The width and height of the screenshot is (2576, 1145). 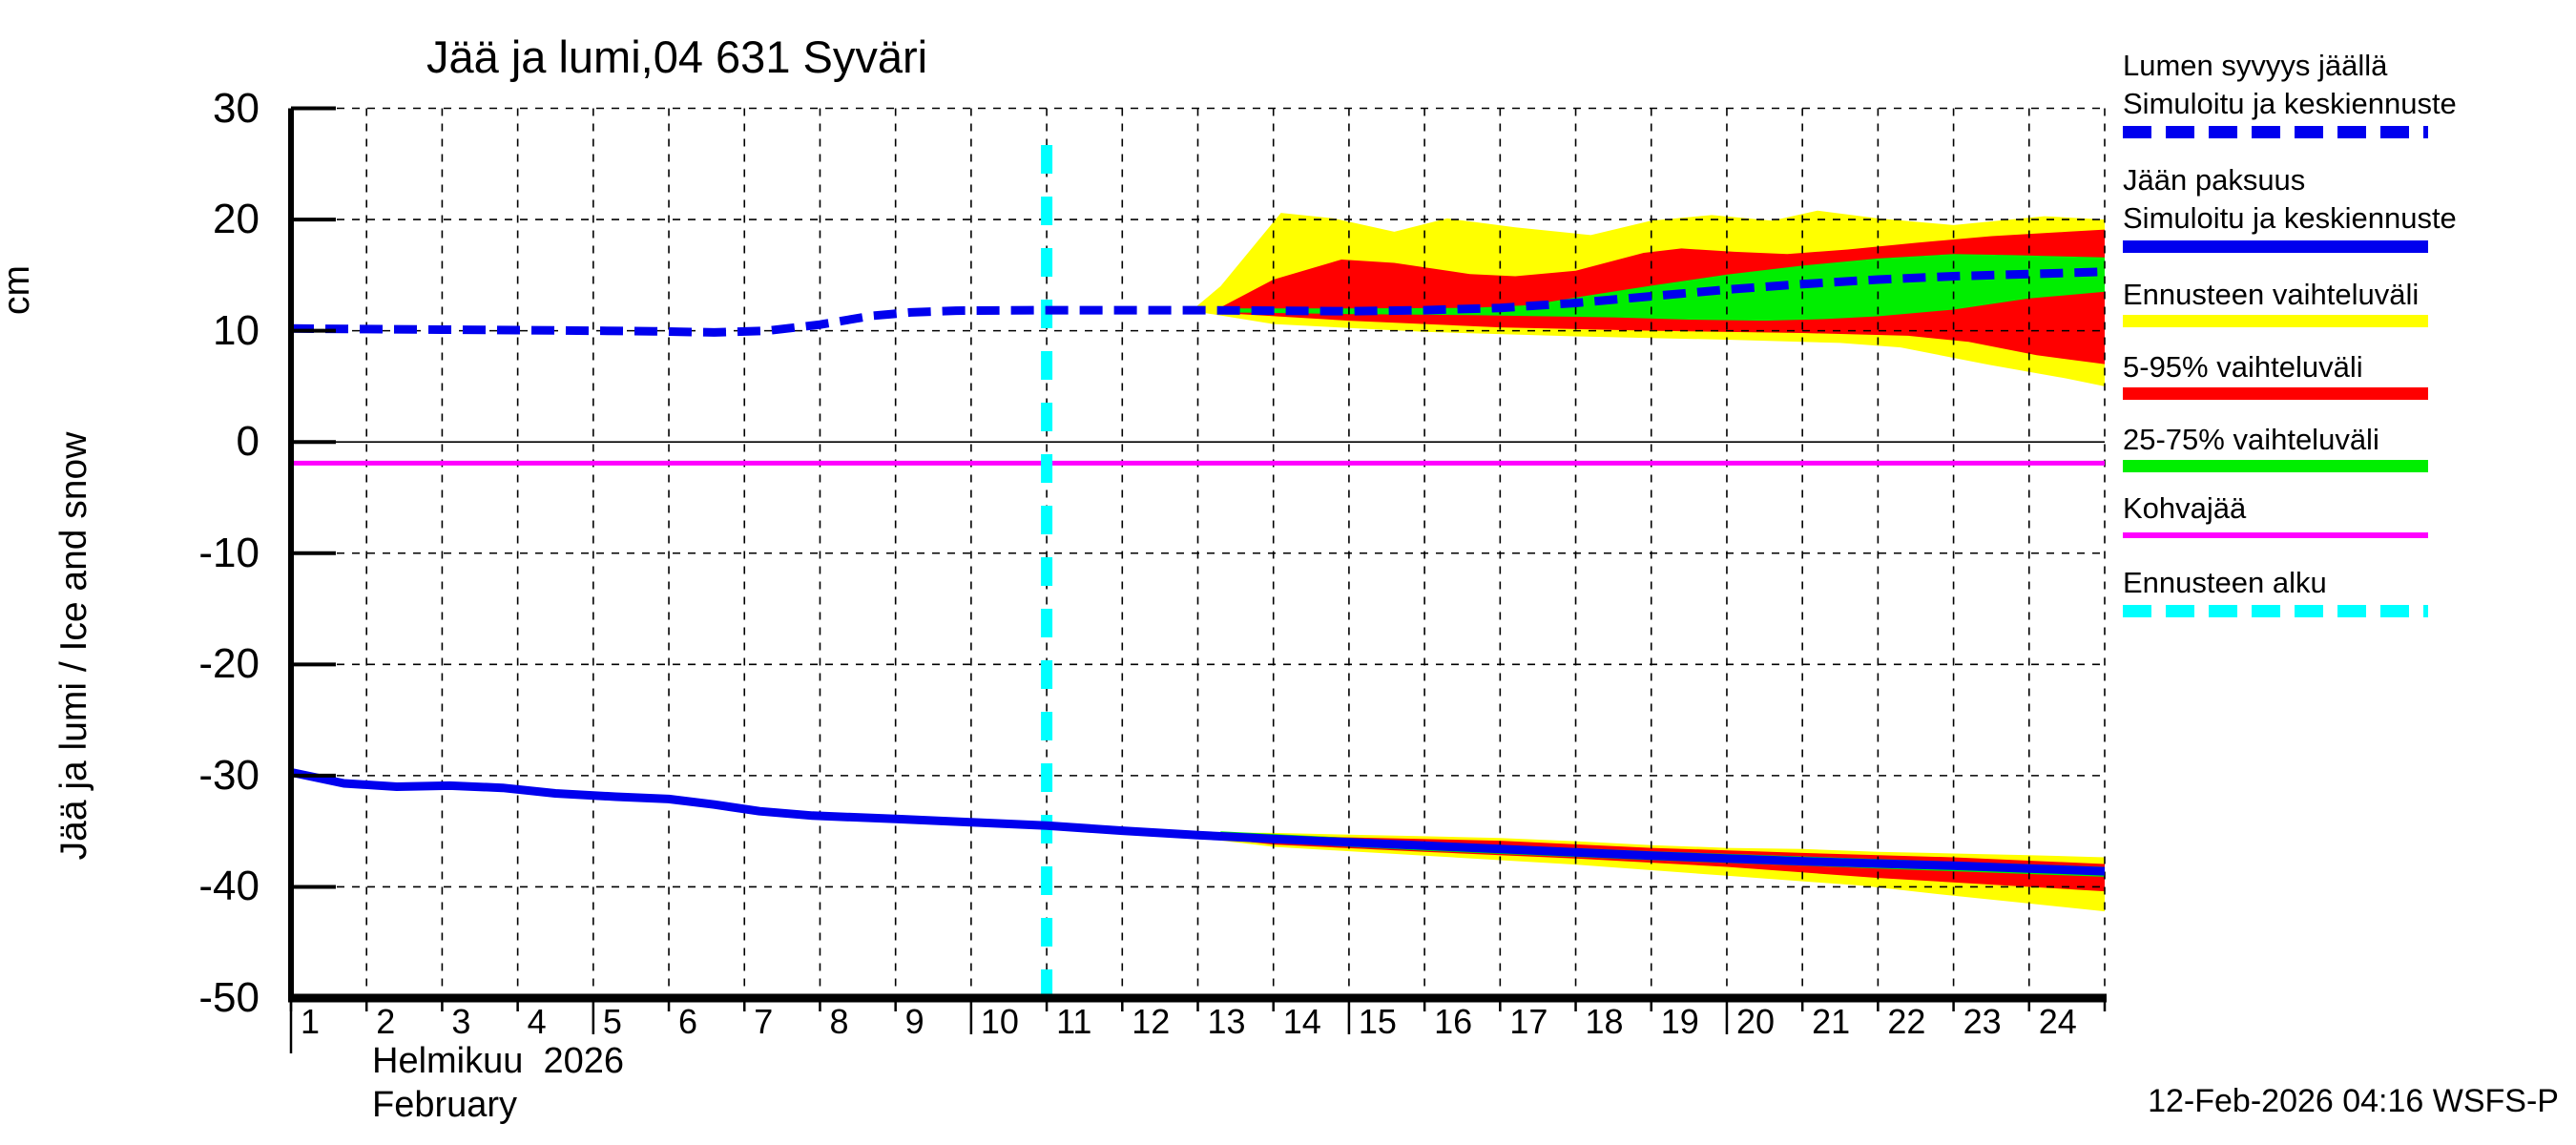 I want to click on legend-label-ice-thickness-2: Simuloitu ja keskiennuste, so click(x=2290, y=218).